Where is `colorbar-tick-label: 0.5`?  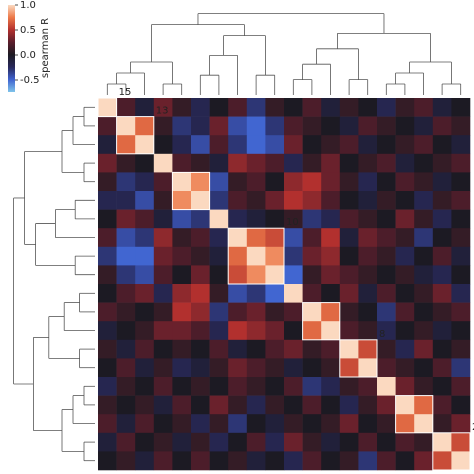
colorbar-tick-label: 0.5 is located at coordinates (28, 30).